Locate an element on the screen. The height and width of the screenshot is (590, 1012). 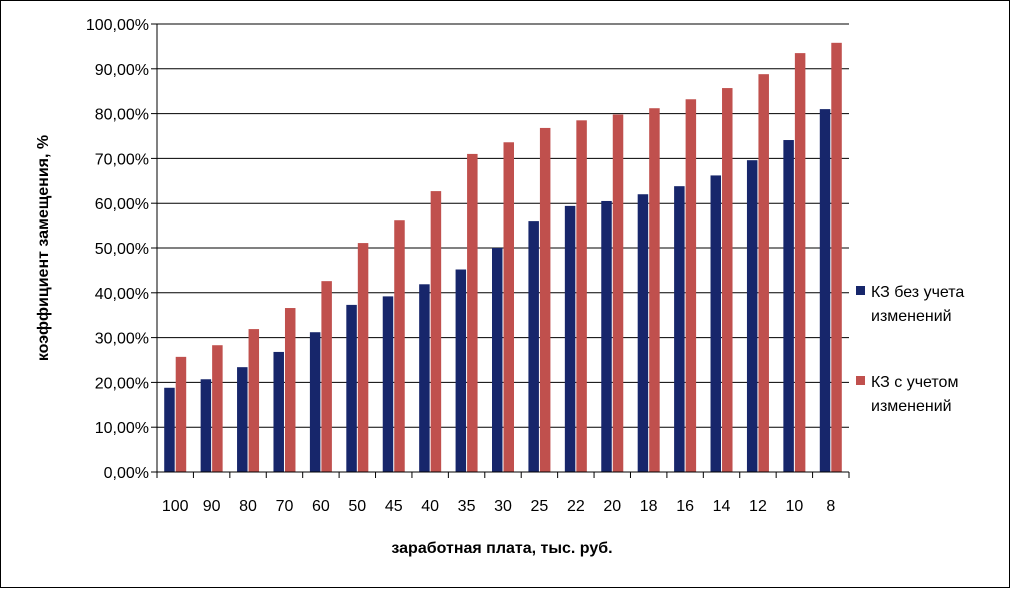
x-tick-label: 10 is located at coordinates (794, 506).